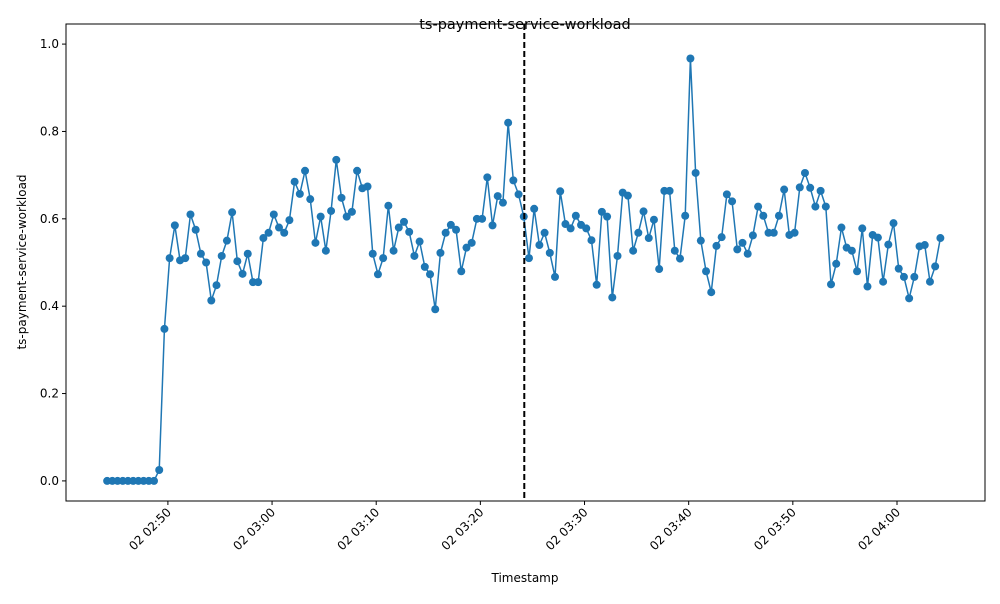 This screenshot has width=1000, height=604. Describe the element at coordinates (49, 219) in the screenshot. I see `y-tick-label: 0.6` at that location.